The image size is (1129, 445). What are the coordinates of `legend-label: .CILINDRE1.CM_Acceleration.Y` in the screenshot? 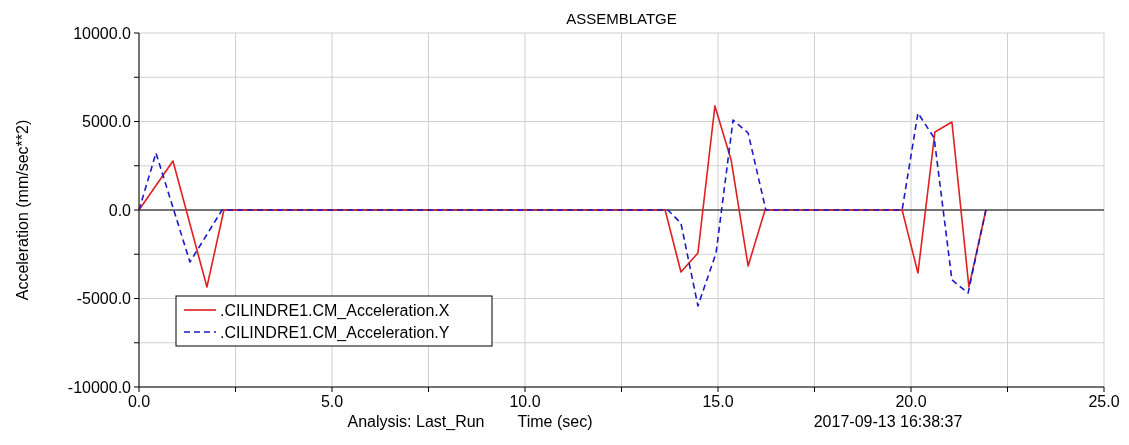 It's located at (335, 332).